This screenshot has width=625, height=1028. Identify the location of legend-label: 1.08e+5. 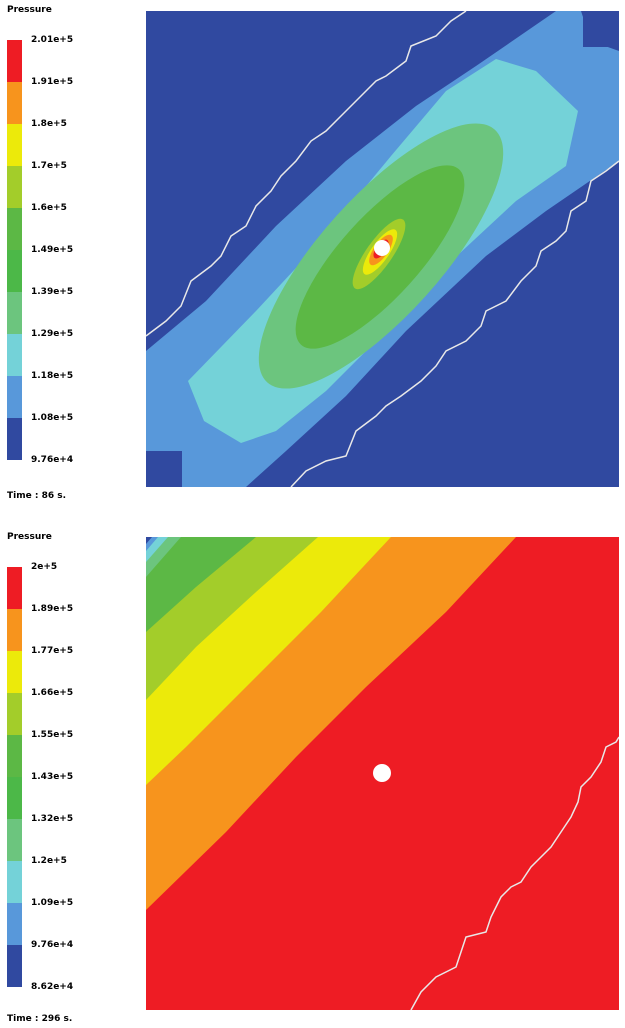
(52, 418).